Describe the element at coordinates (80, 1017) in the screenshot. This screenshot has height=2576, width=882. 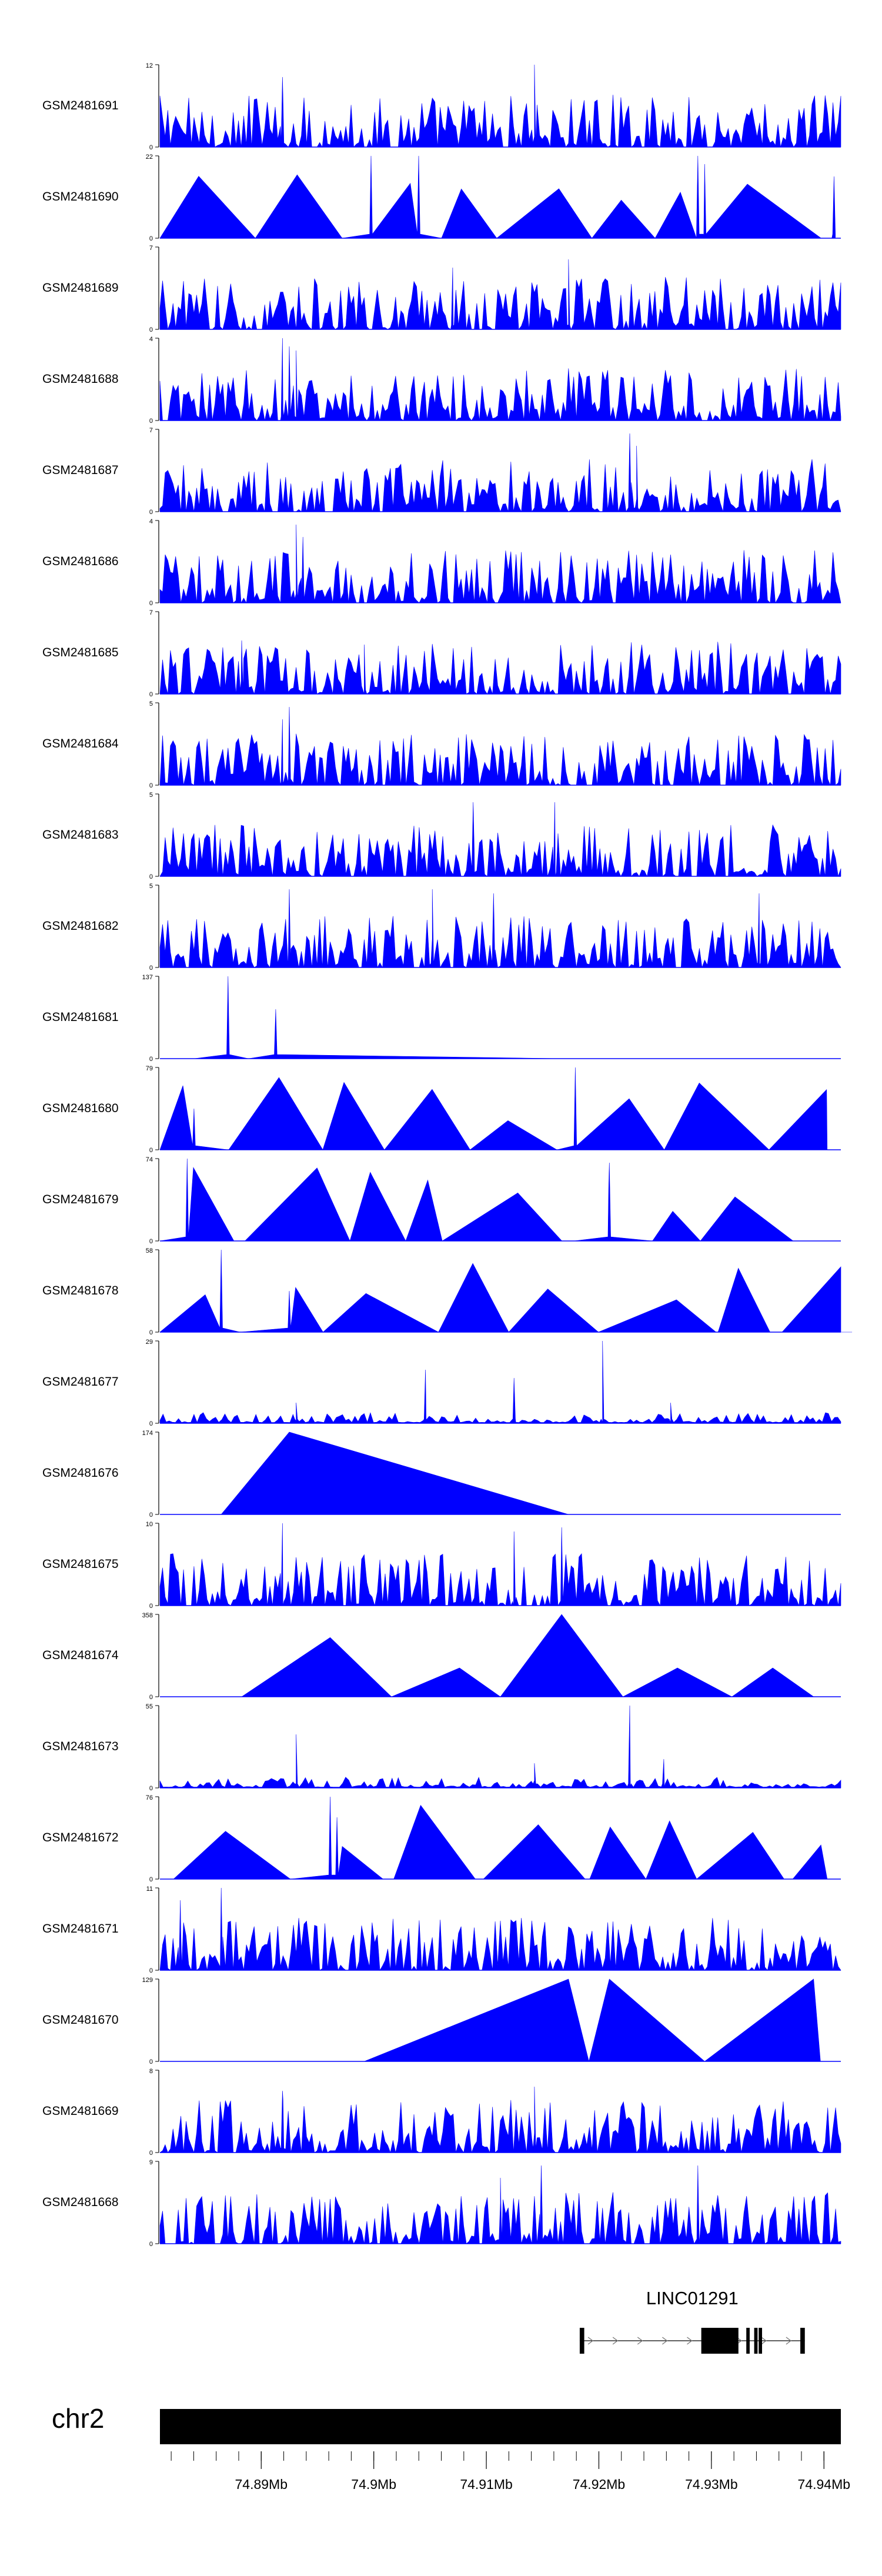
I see `track-label: GSM2481681` at that location.